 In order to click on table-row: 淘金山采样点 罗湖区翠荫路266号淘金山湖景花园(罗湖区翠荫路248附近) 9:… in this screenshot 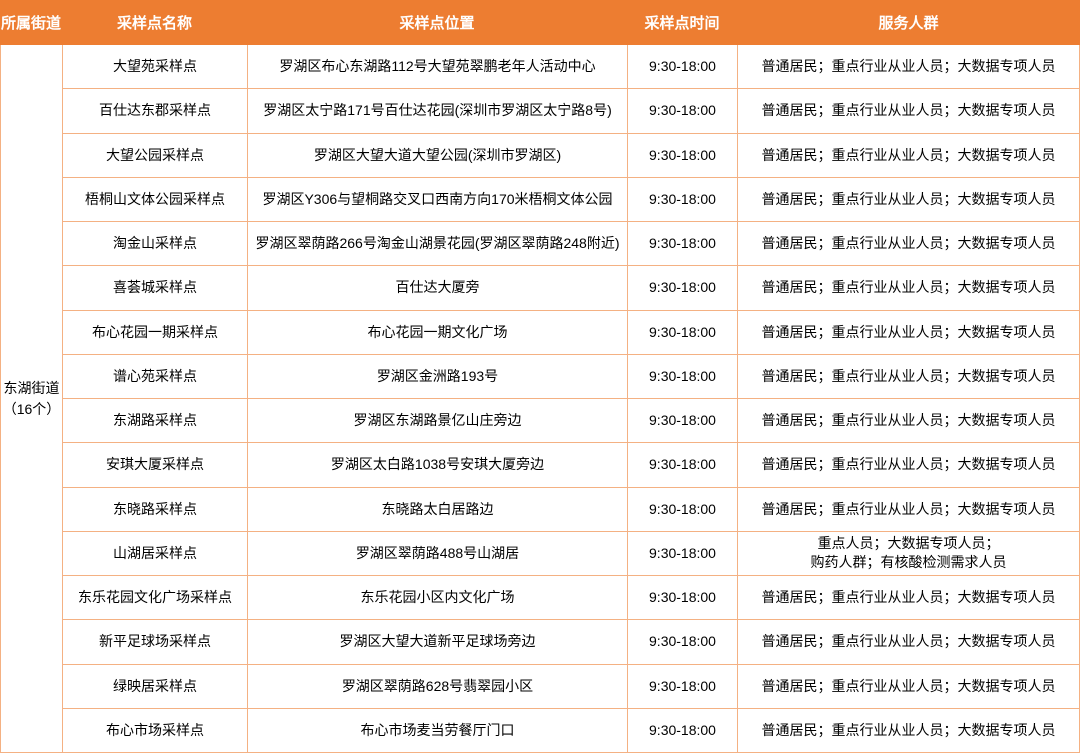, I will do `click(571, 244)`.